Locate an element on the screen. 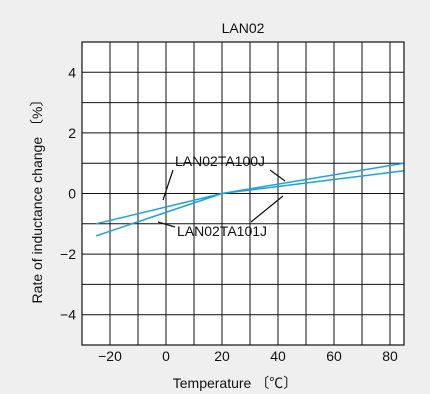  chart-title: LAN02 is located at coordinates (243, 28).